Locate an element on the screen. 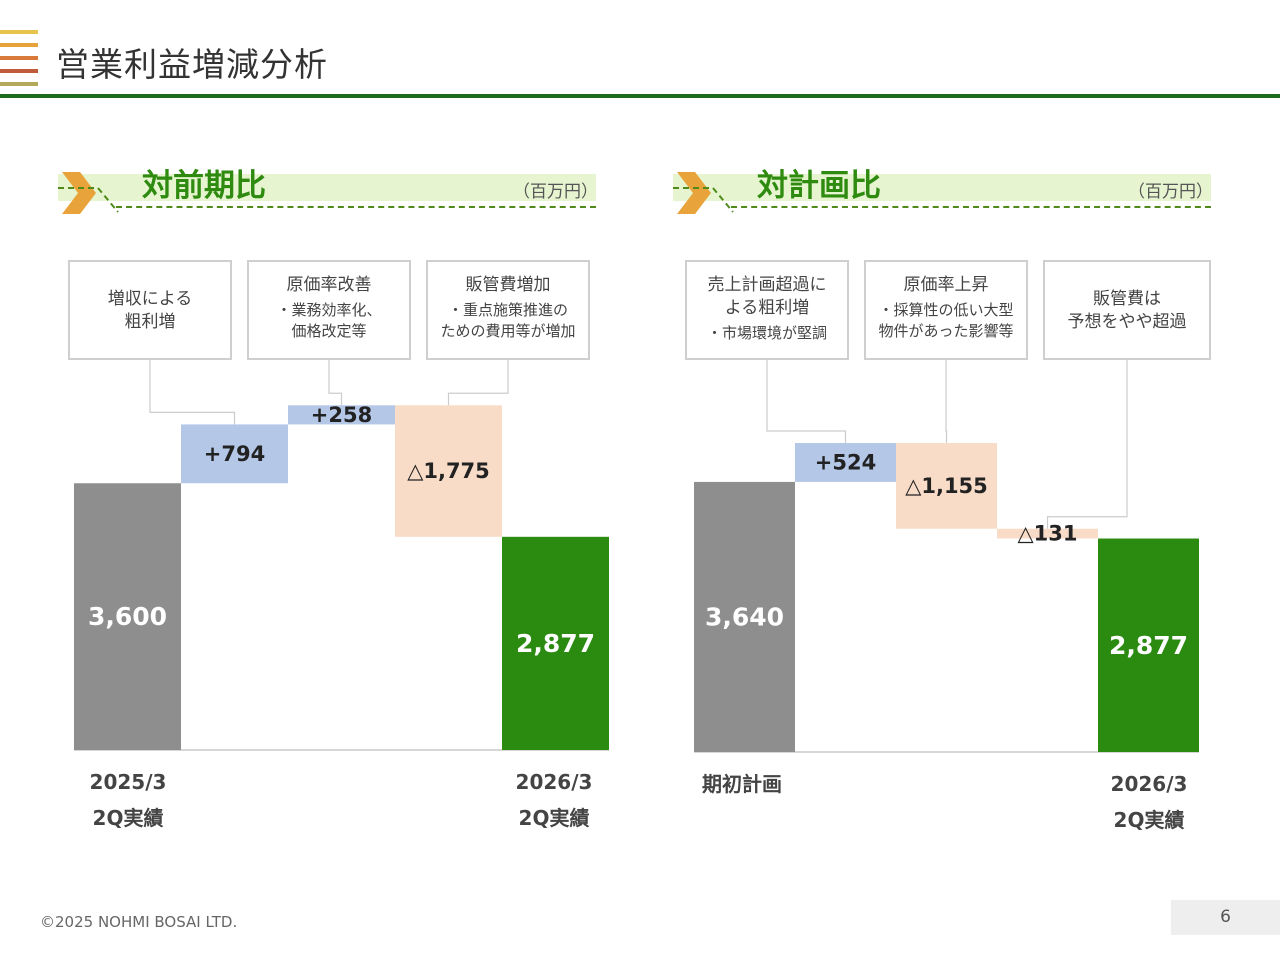  callout-box: 売上計画超過に よる粗利増 ・市場環境が堅調 is located at coordinates (767, 310).